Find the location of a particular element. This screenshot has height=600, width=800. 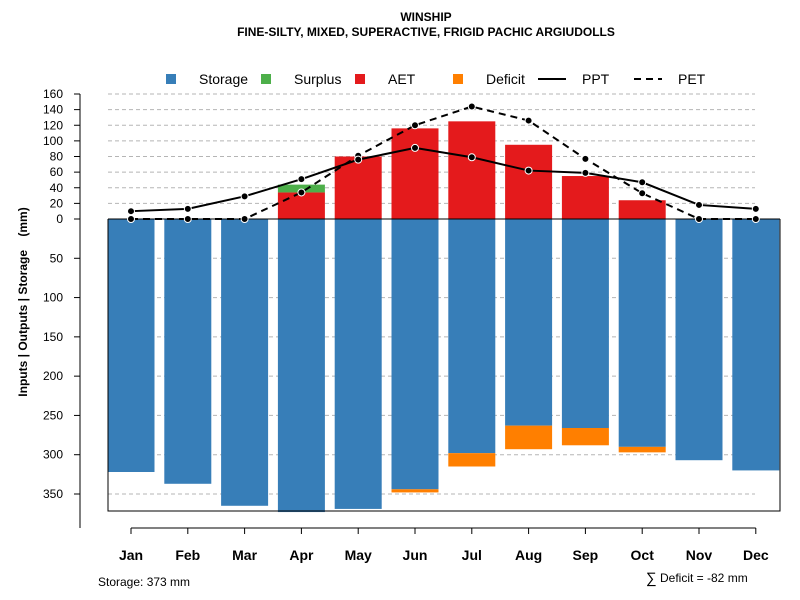

y-tick-label: 200 is located at coordinates (53, 376).